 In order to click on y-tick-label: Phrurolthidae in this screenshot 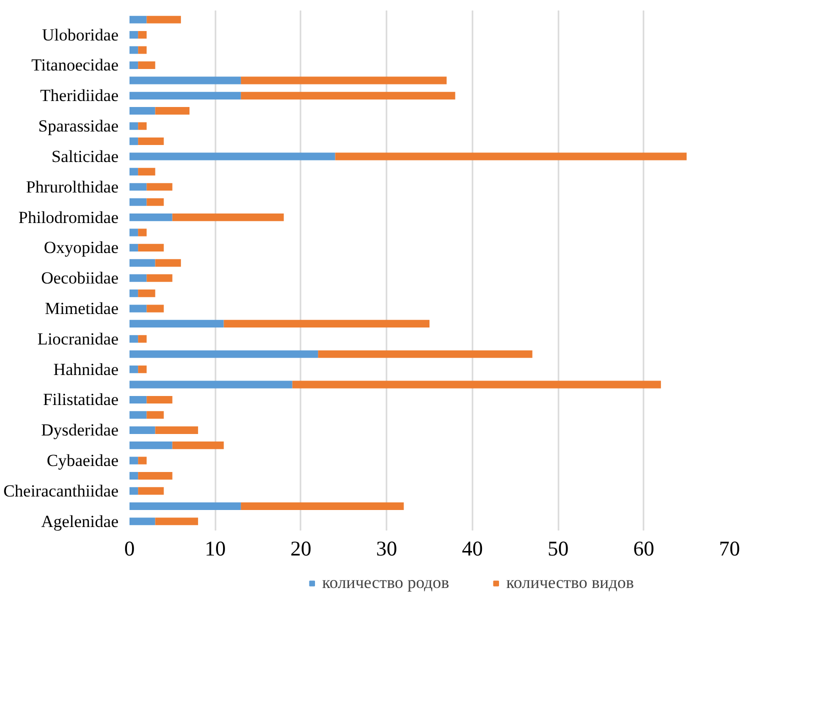, I will do `click(72, 186)`.